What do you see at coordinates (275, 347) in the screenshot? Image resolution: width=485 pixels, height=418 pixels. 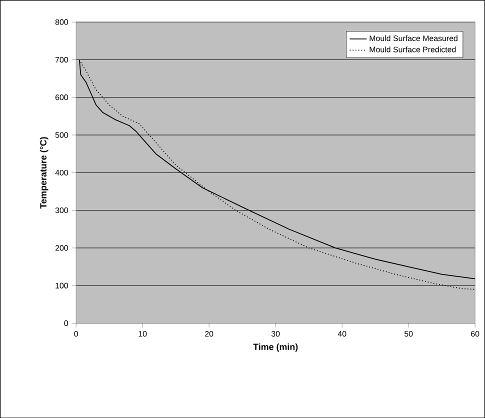 I see `x-axis-title: Time (min)` at bounding box center [275, 347].